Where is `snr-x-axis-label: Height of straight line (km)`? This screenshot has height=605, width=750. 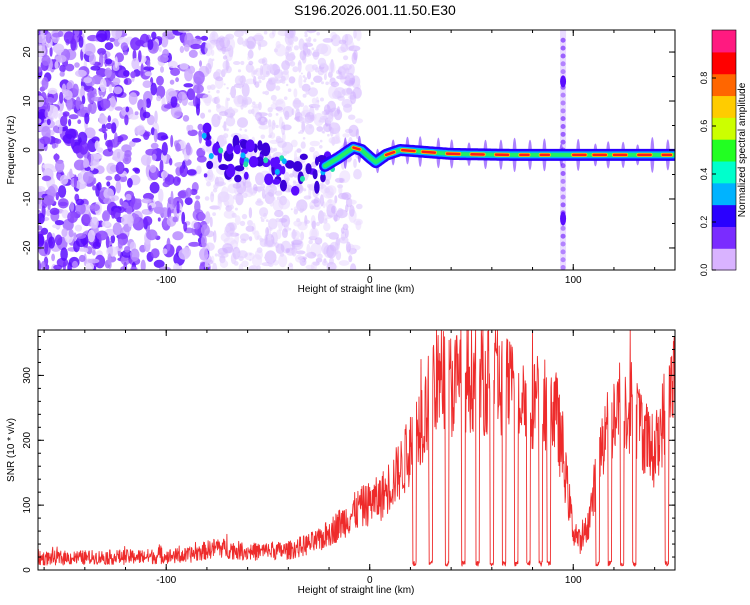
snr-x-axis-label: Height of straight line (km) is located at coordinates (356, 590).